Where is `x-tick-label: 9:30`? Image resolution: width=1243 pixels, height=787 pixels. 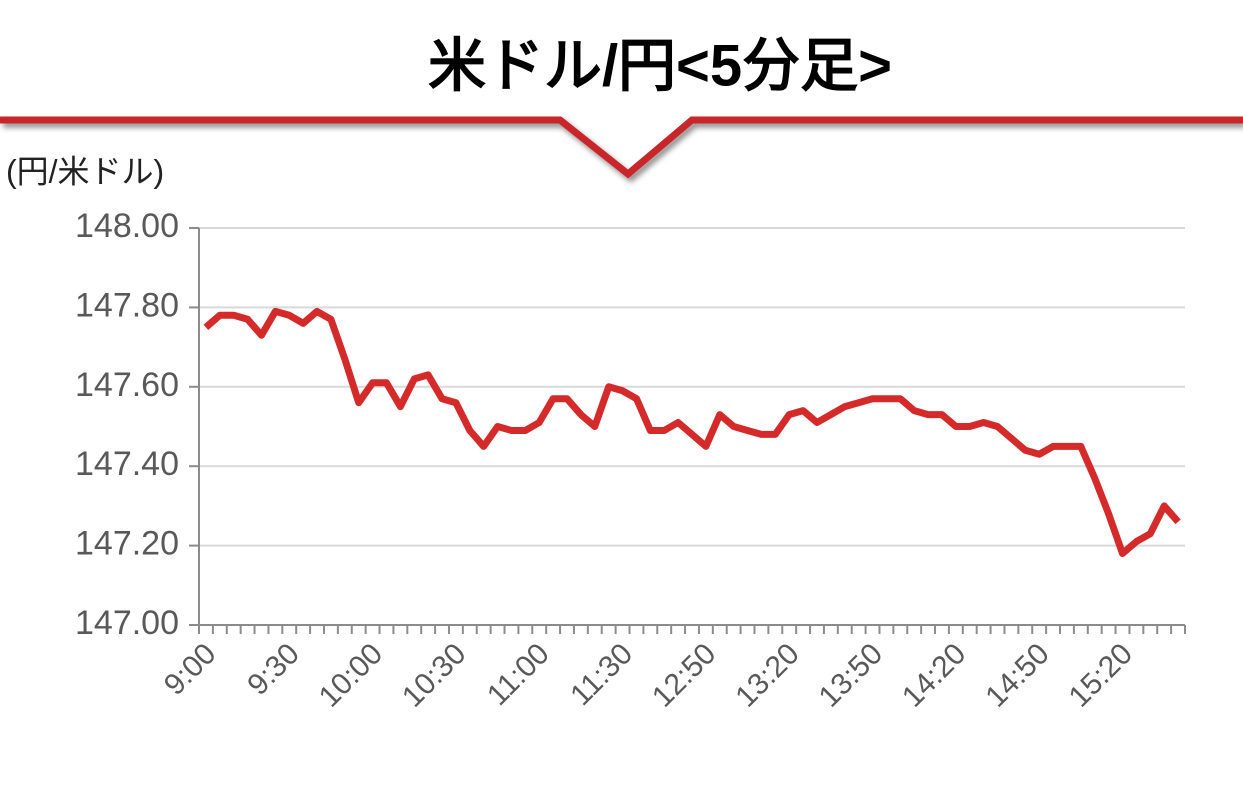 x-tick-label: 9:30 is located at coordinates (273, 669).